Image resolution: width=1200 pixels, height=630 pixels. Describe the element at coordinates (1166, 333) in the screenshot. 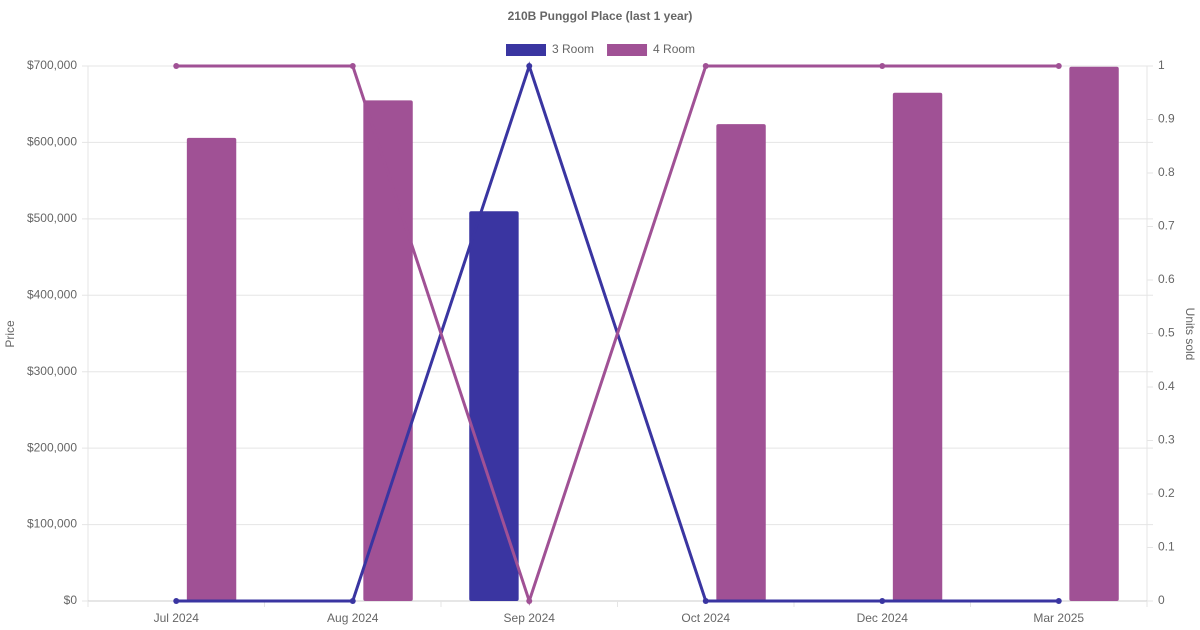

I see `y2-tick-label: 0.5` at that location.